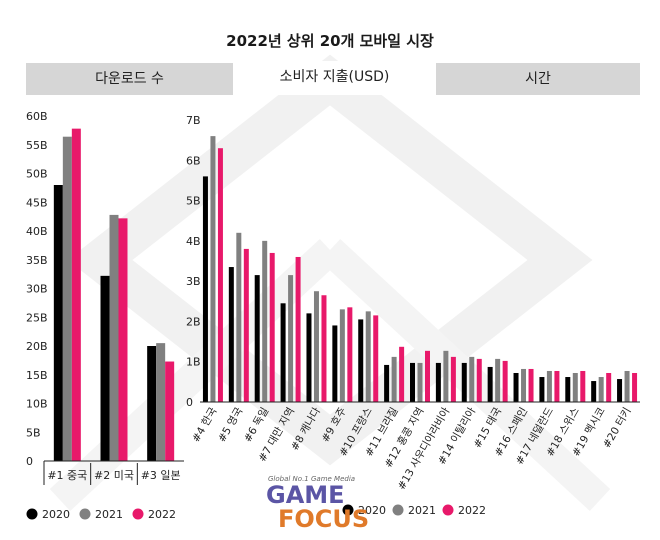 This screenshot has width=660, height=540. I want to click on y-tick-label: 10B, so click(37, 404).